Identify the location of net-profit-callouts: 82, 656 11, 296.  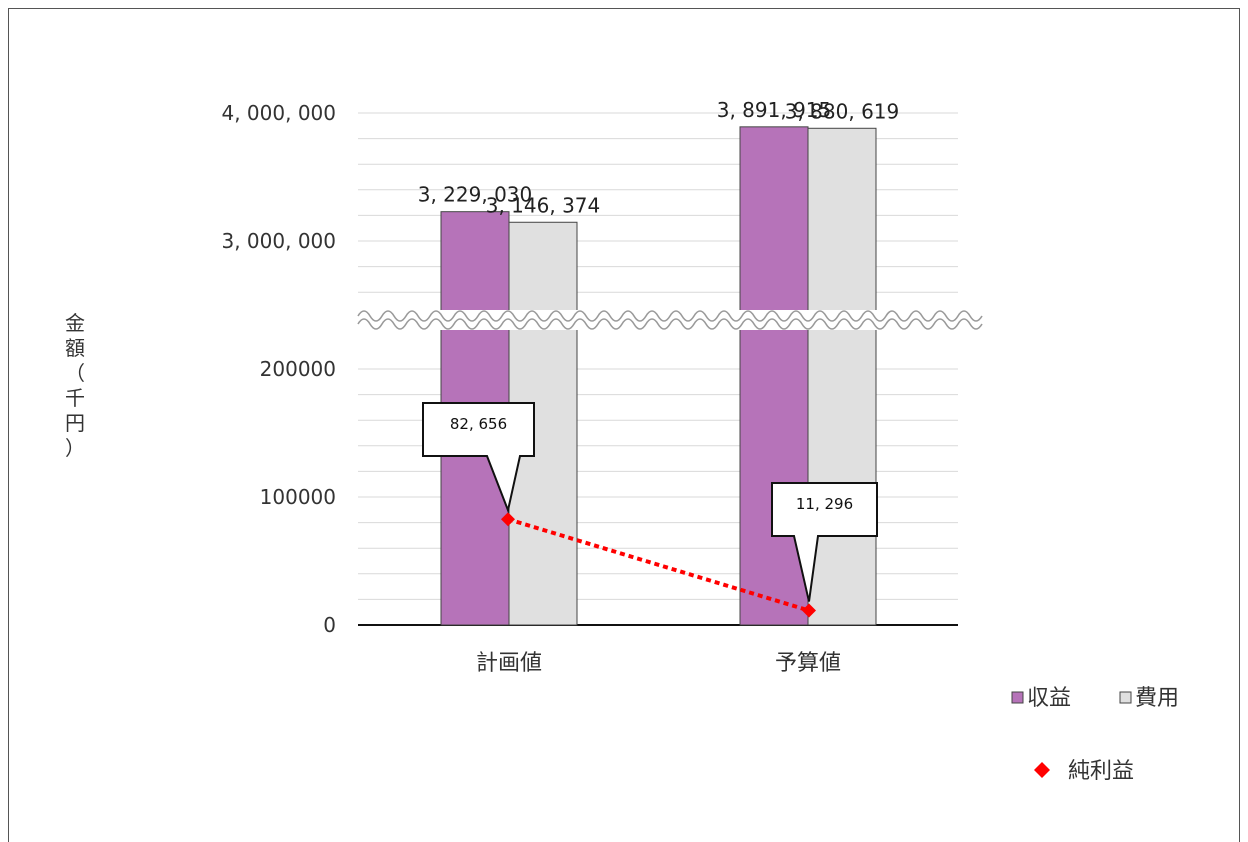
(650, 502).